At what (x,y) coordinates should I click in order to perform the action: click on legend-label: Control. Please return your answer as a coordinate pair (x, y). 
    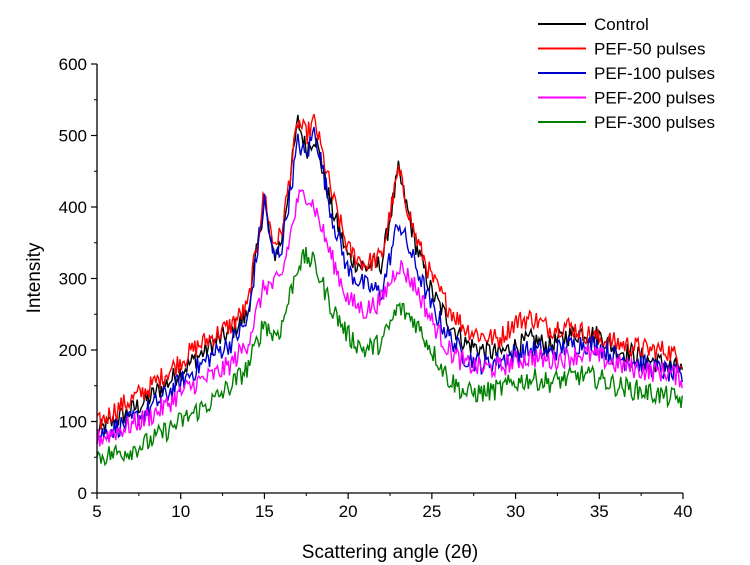
    Looking at the image, I should click on (621, 24).